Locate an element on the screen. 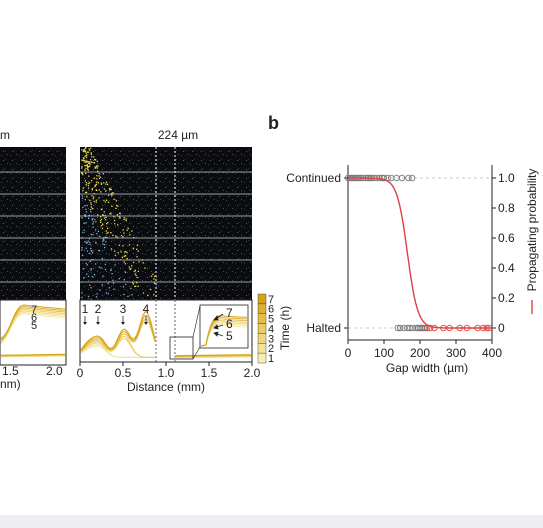 The width and height of the screenshot is (543, 528). left-panel-title-fragment: m is located at coordinates (5, 135).